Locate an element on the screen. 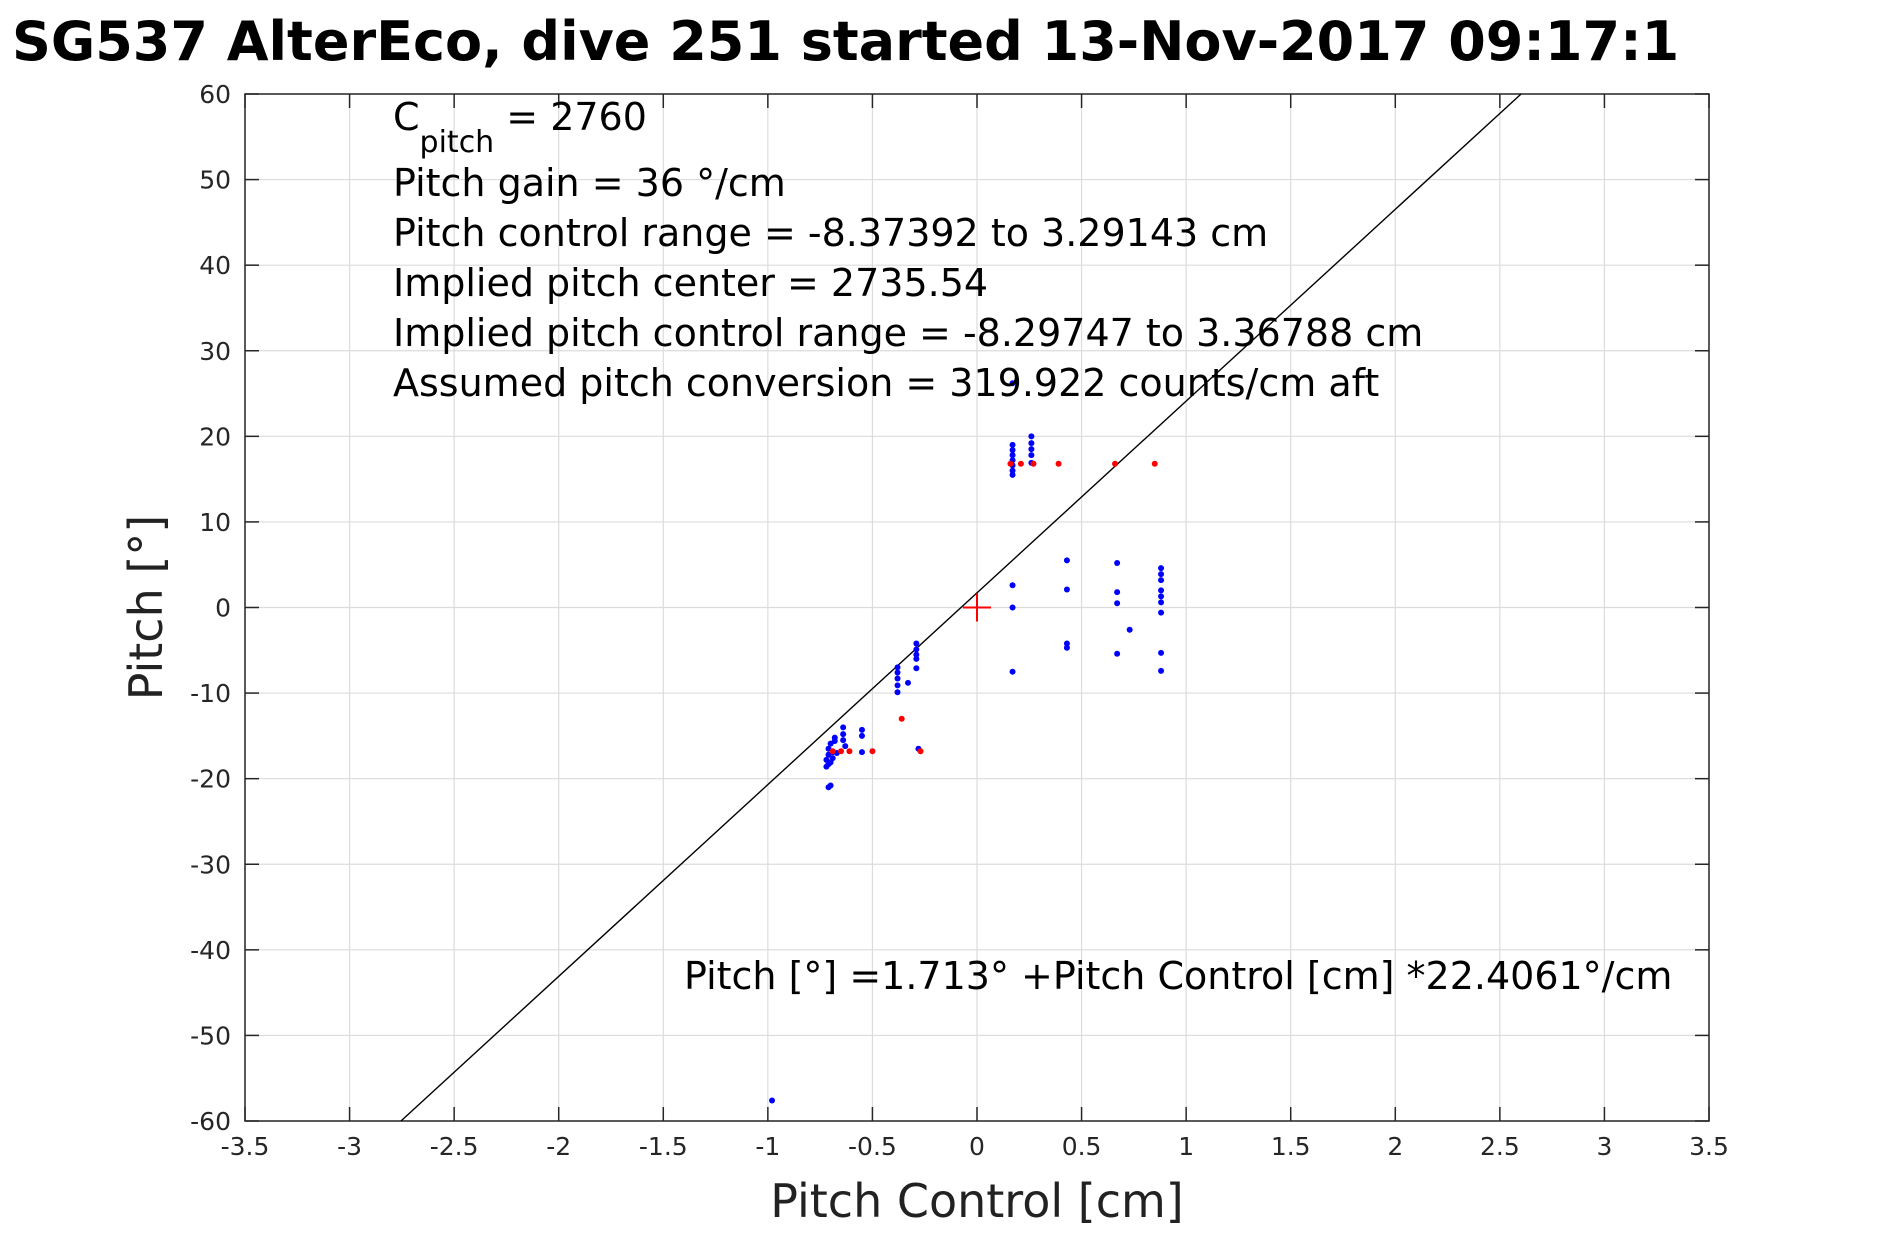 This screenshot has width=1890, height=1260. c-pitch-symbol: C is located at coordinates (406, 117).